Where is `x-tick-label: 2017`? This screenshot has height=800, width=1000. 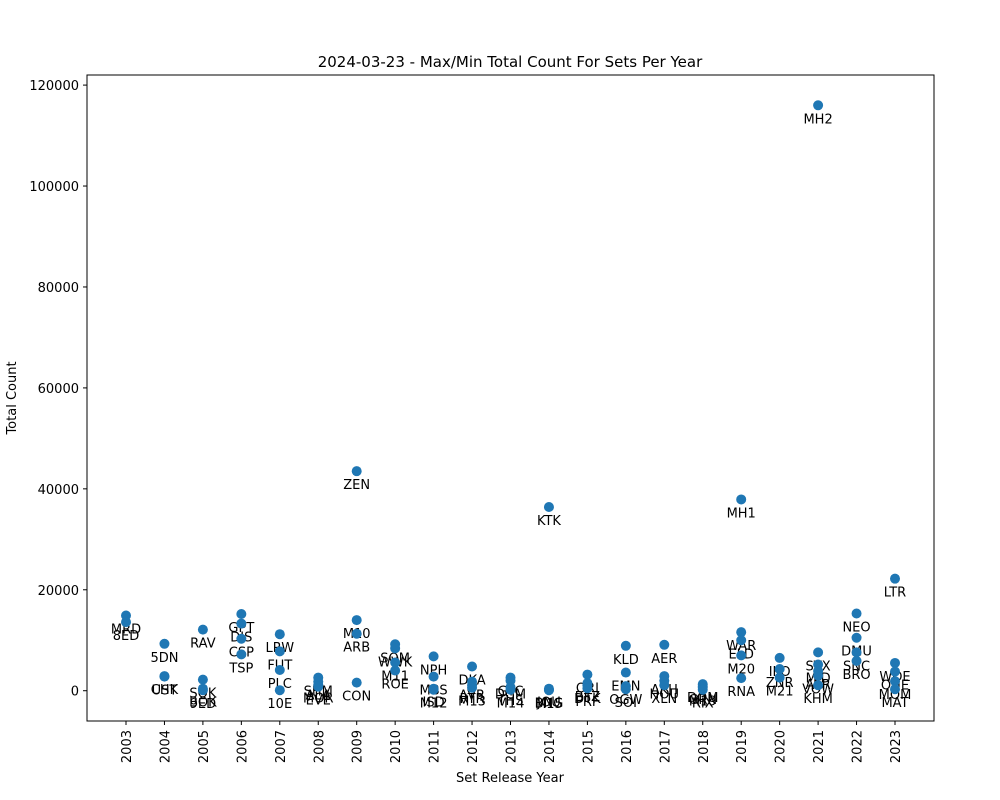
x-tick-label: 2017 is located at coordinates (665, 746).